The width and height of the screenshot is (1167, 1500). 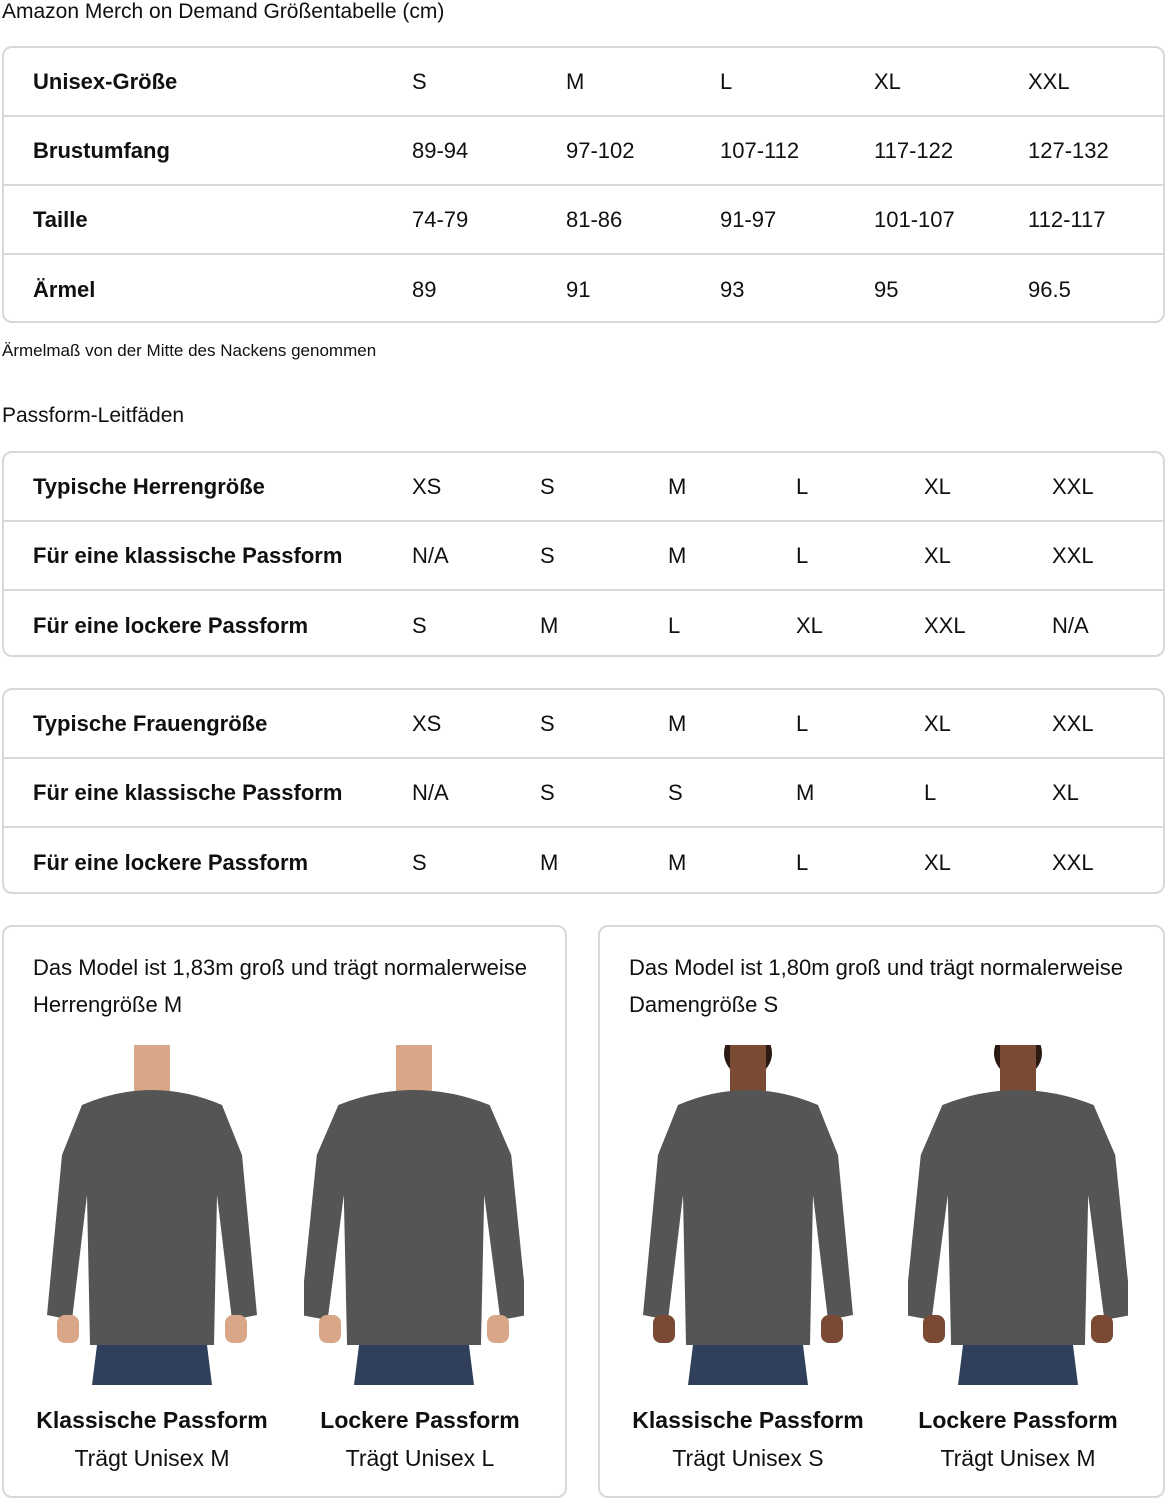 What do you see at coordinates (1049, 289) in the screenshot?
I see `cell-value: 96.5` at bounding box center [1049, 289].